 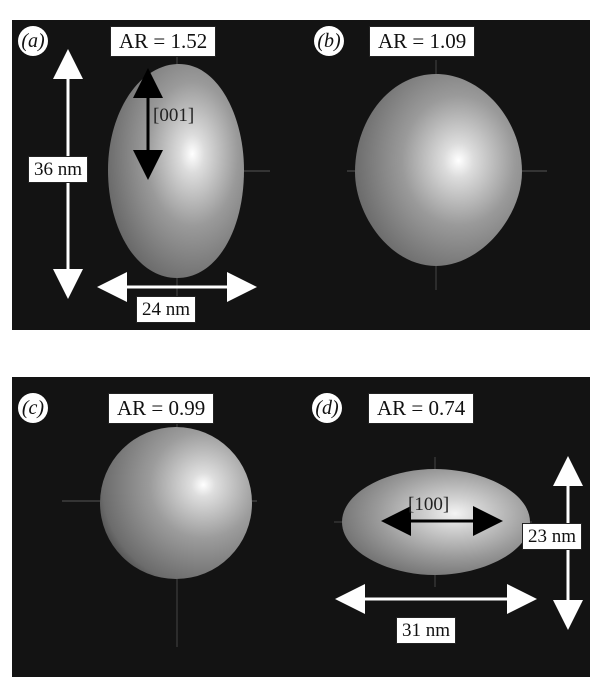 What do you see at coordinates (163, 41) in the screenshot?
I see `aspect-ratio-a: AR = 1.52` at bounding box center [163, 41].